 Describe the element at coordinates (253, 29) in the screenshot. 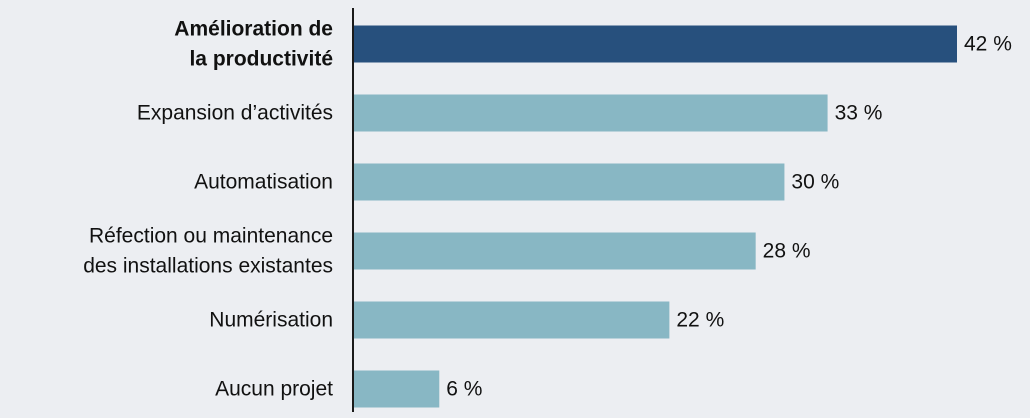

I see `category-label-line: Amélioration de` at that location.